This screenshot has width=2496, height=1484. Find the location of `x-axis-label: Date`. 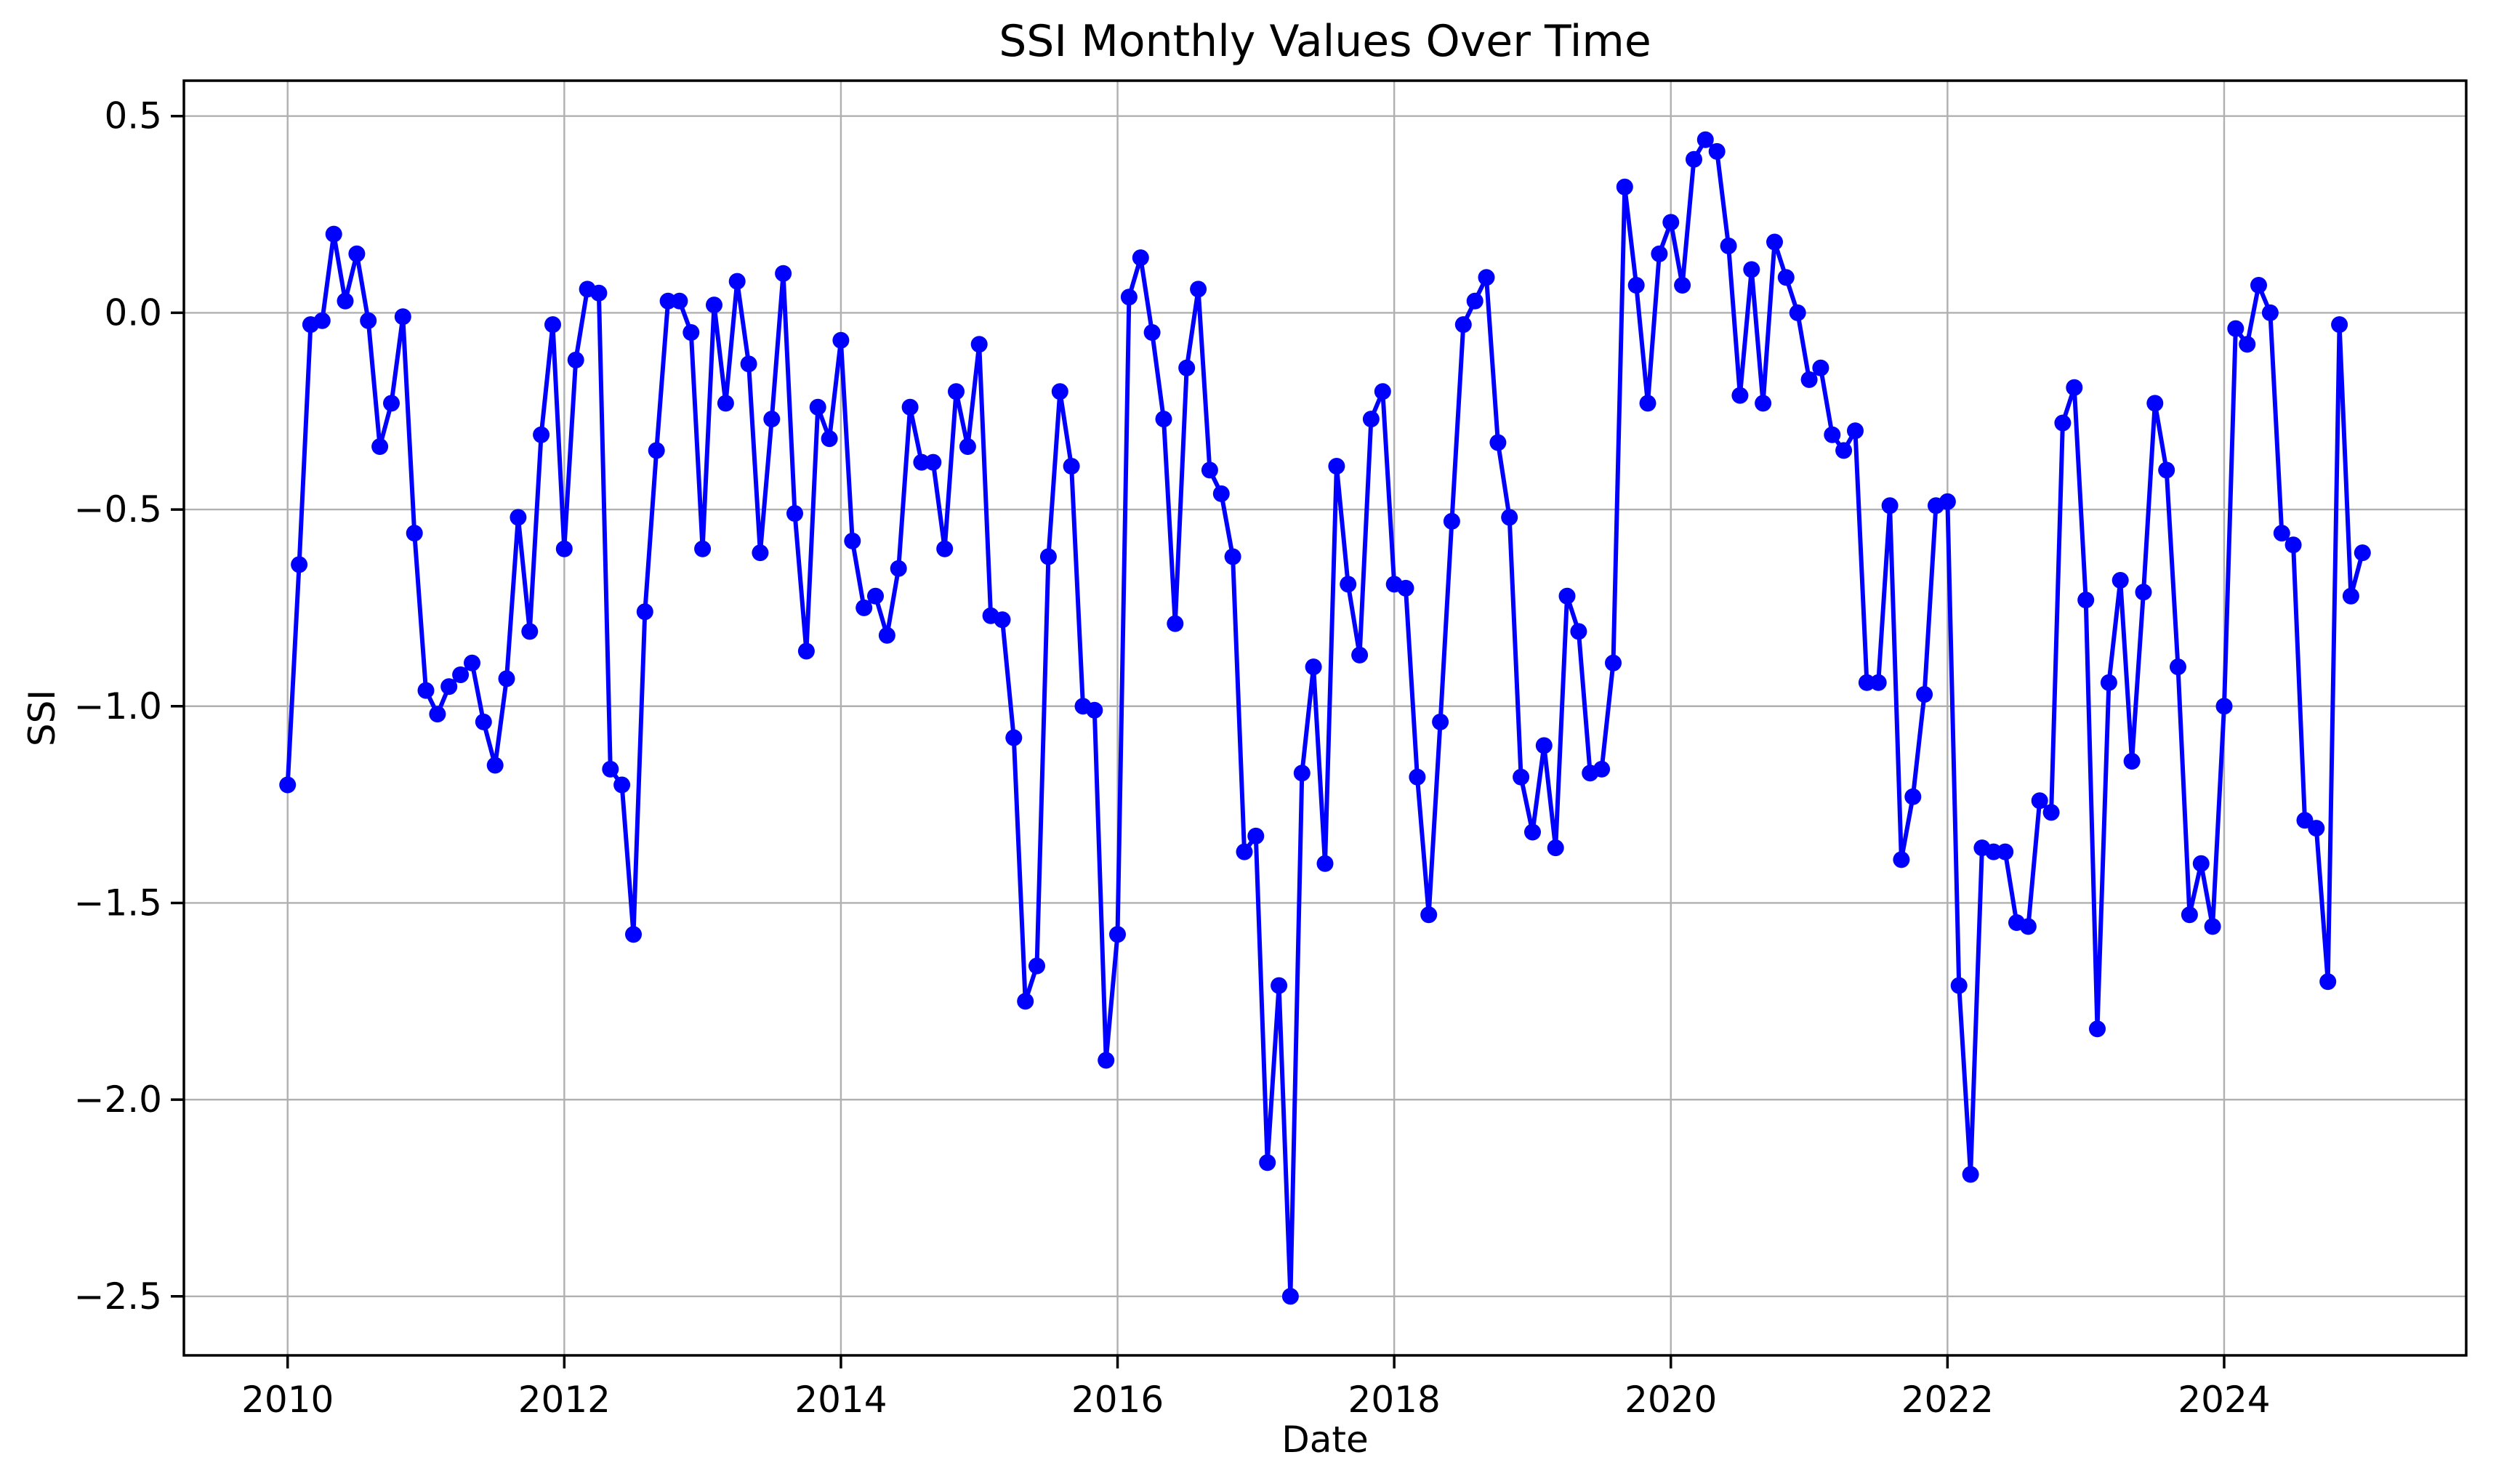

x-axis-label: Date is located at coordinates (1325, 1440).